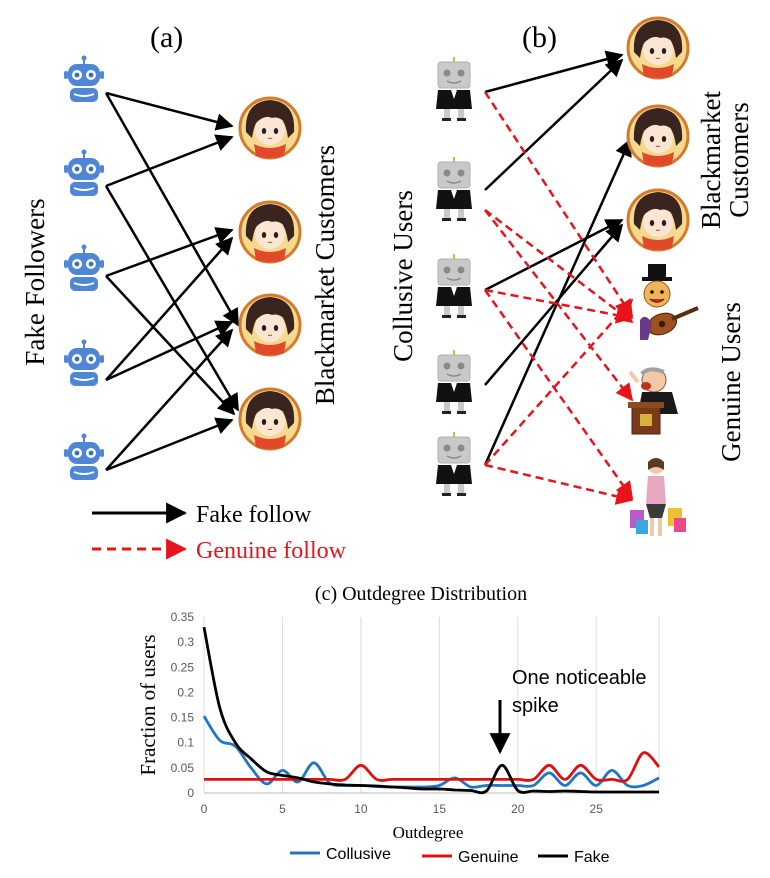  I want to click on legend-top: Fake follow Genuine follow, so click(219, 533).